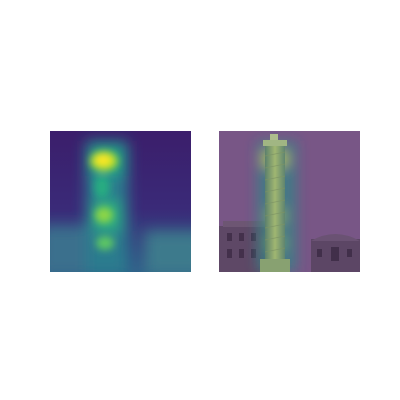 This screenshot has height=400, width=400. What do you see at coordinates (289, 201) in the screenshot?
I see `heatmap-overlay-photo` at bounding box center [289, 201].